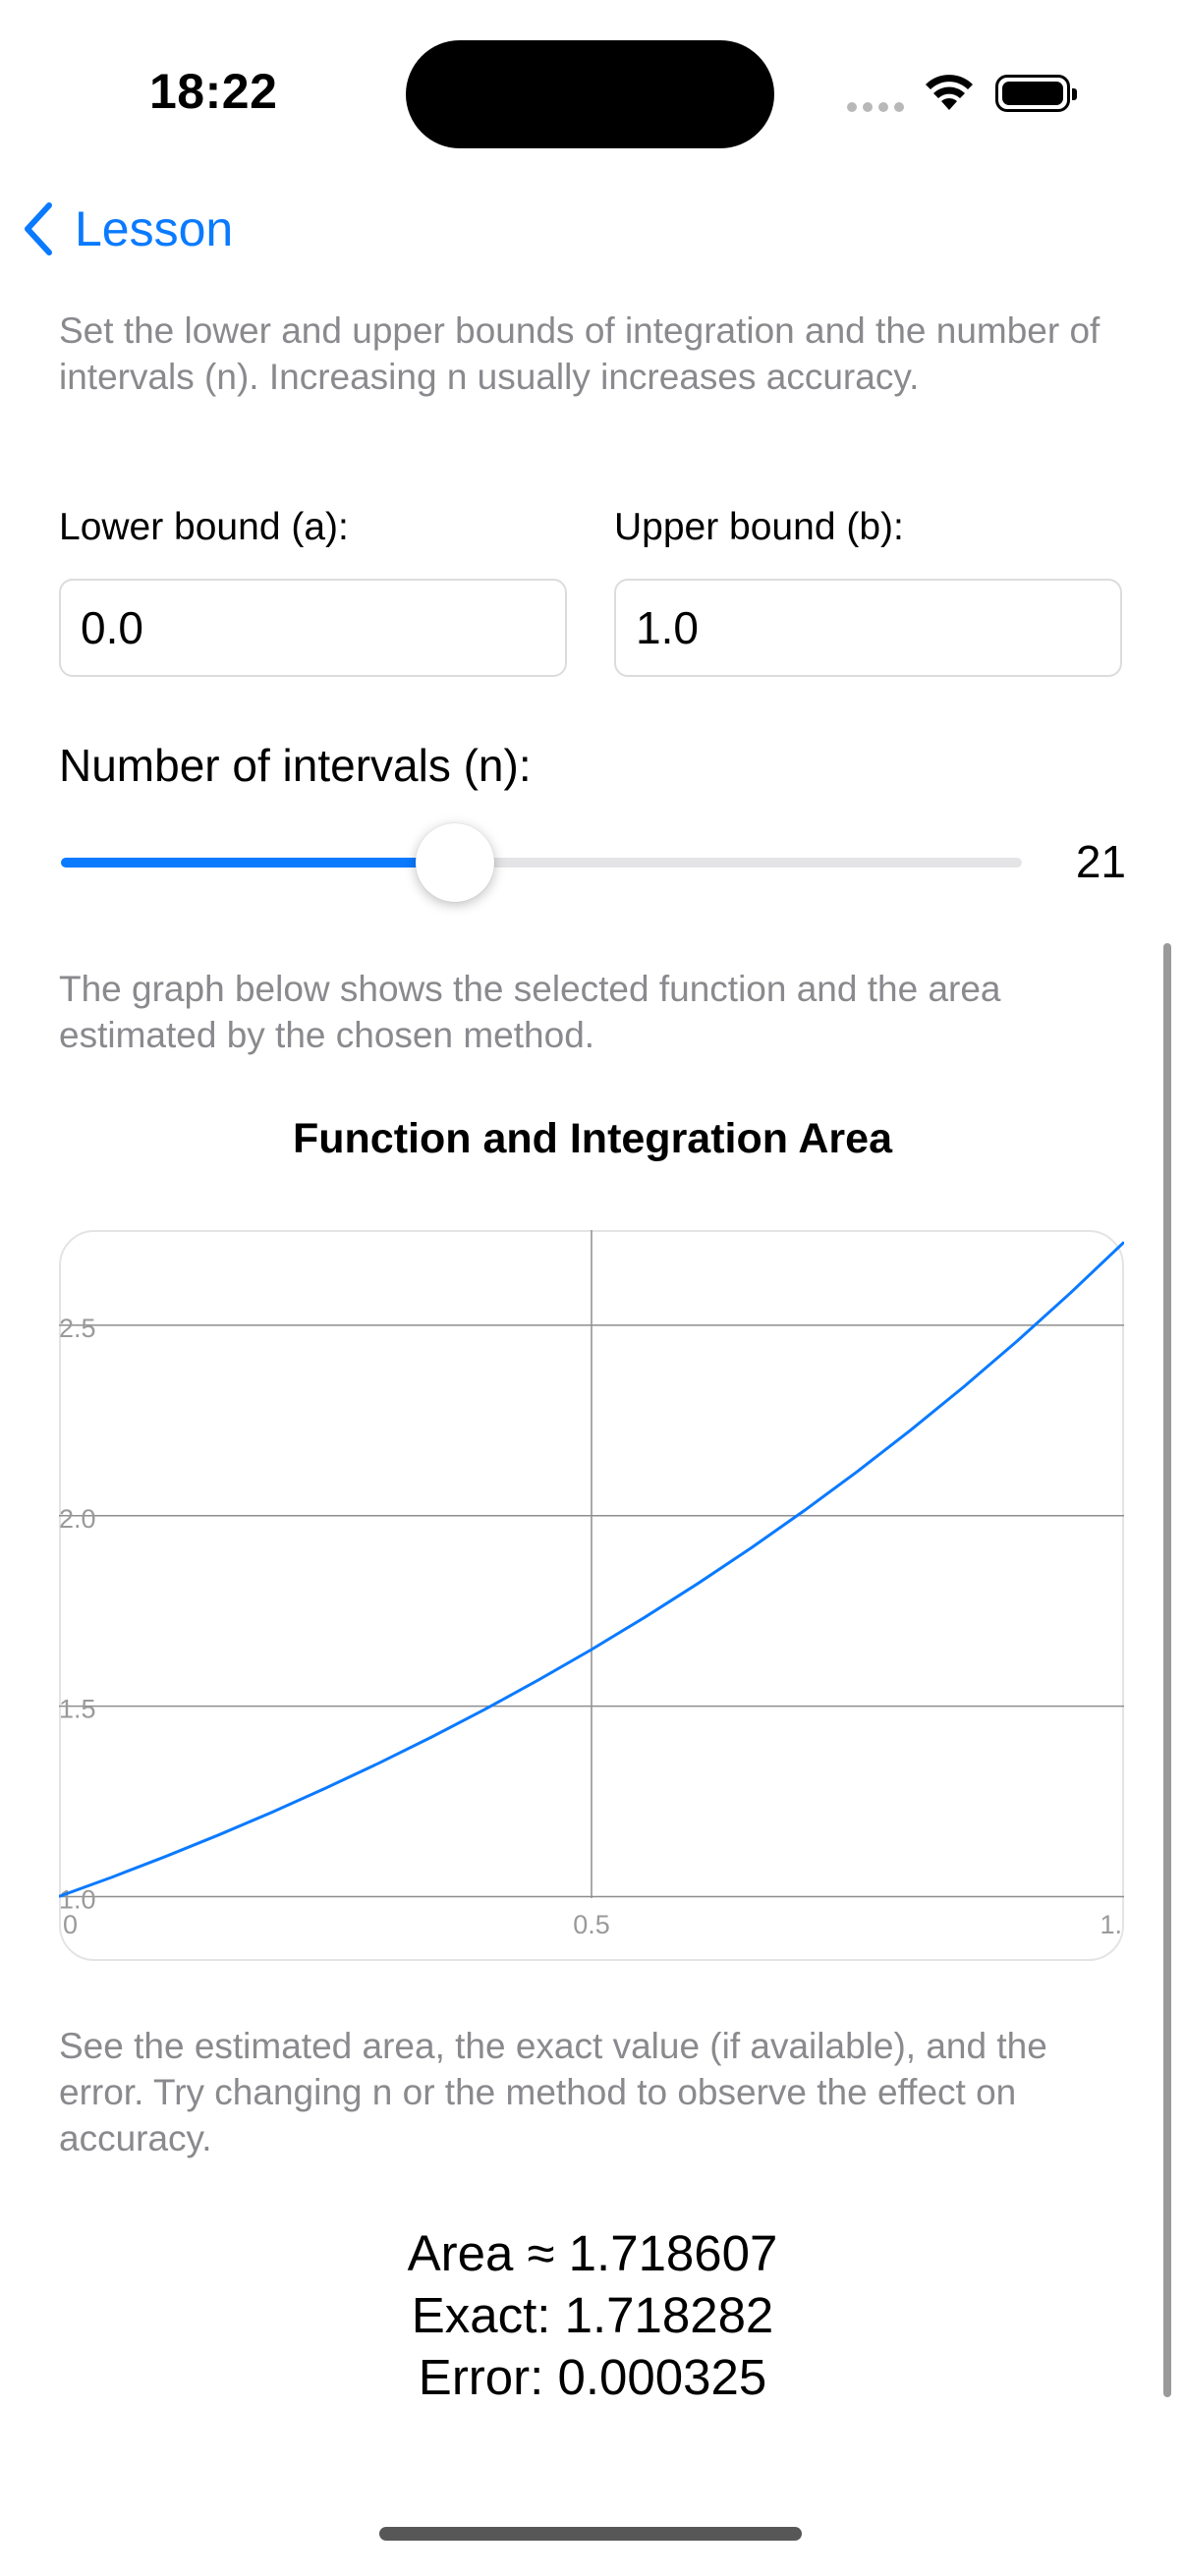  What do you see at coordinates (1036, 93) in the screenshot?
I see `battery-icon` at bounding box center [1036, 93].